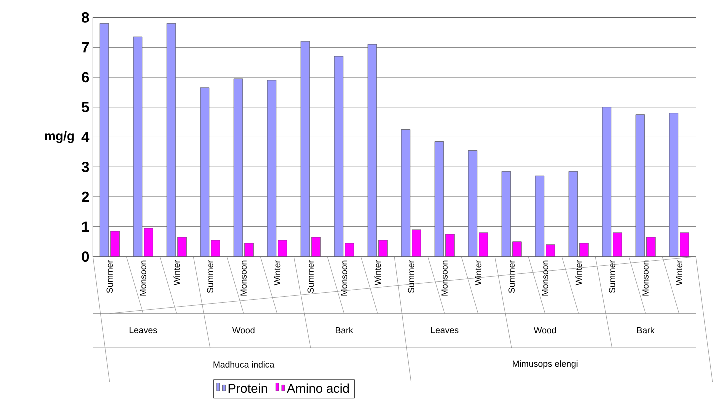 The height and width of the screenshot is (403, 713). What do you see at coordinates (86, 107) in the screenshot?
I see `y-tick-label: 5` at bounding box center [86, 107].